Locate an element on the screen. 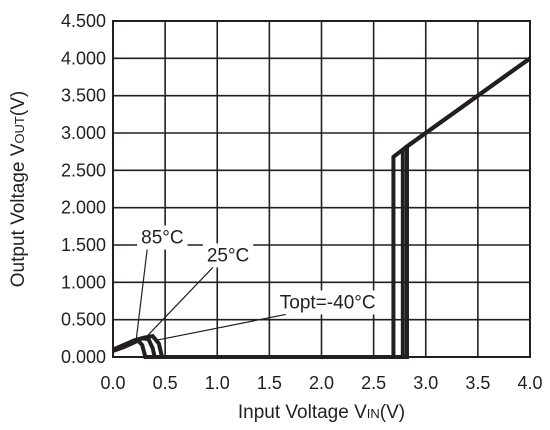 The image size is (550, 430). x-tick-labels: 0.0 0.5 1.0 1.5 2.0 2.5 3.0 3.5 4.0 is located at coordinates (321, 383).